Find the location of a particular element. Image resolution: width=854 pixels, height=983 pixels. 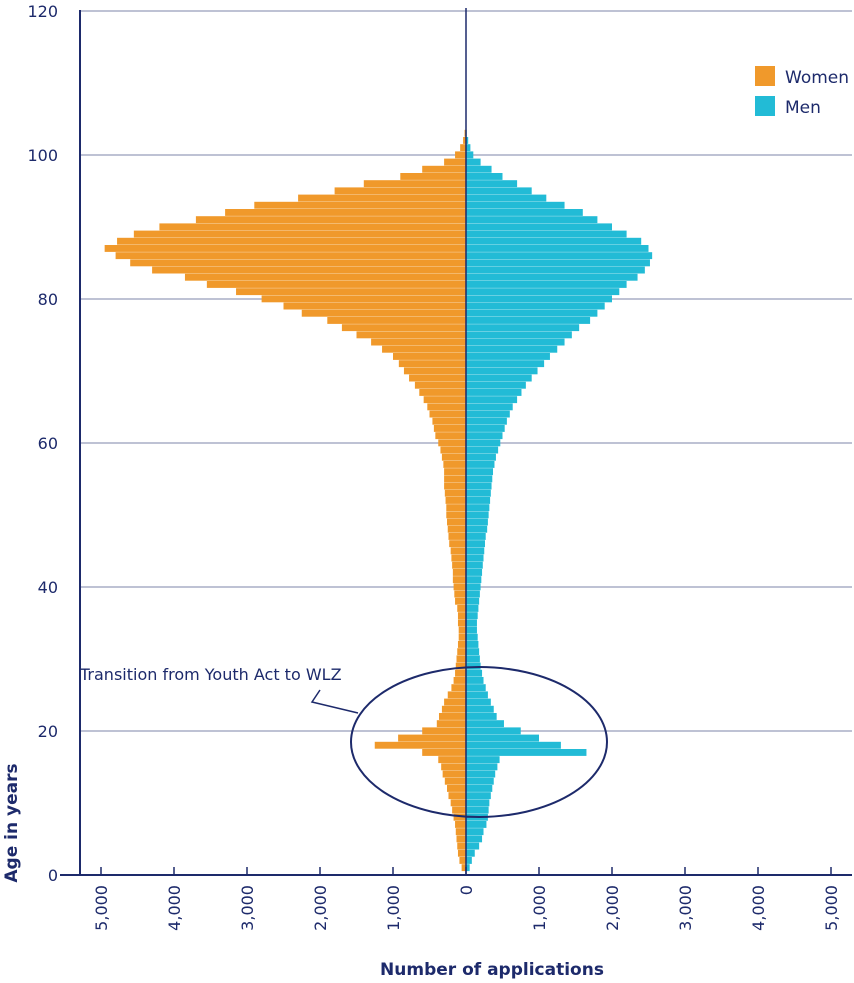

y-tick-label: 20 is located at coordinates (48, 731).